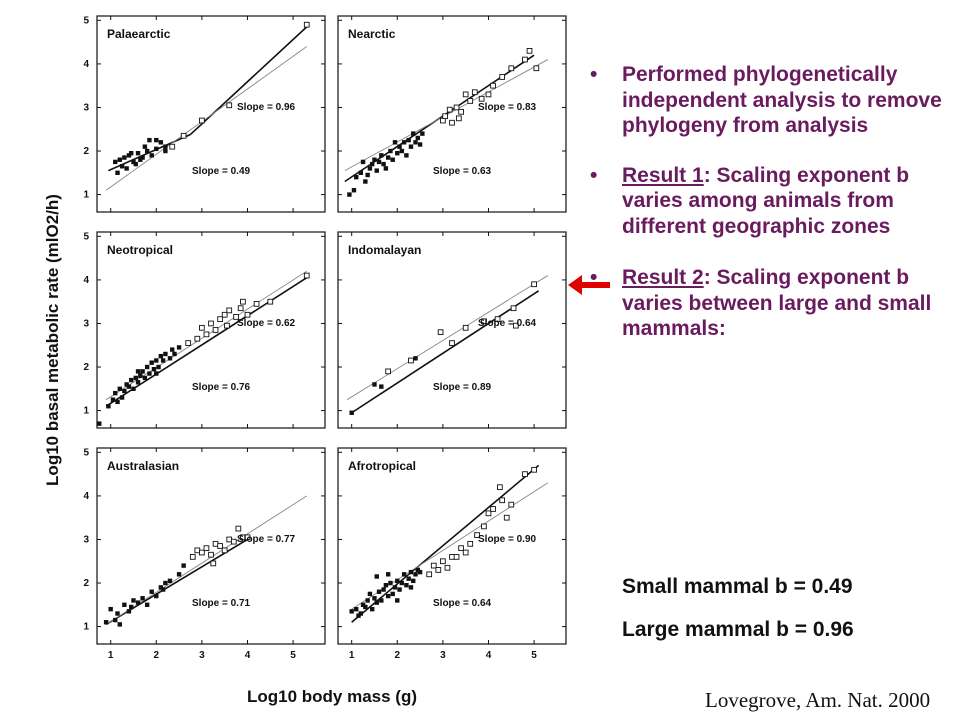 The image size is (960, 725). Describe the element at coordinates (507, 107) in the screenshot. I see `slope-label-upper: Slope = 0.83` at that location.